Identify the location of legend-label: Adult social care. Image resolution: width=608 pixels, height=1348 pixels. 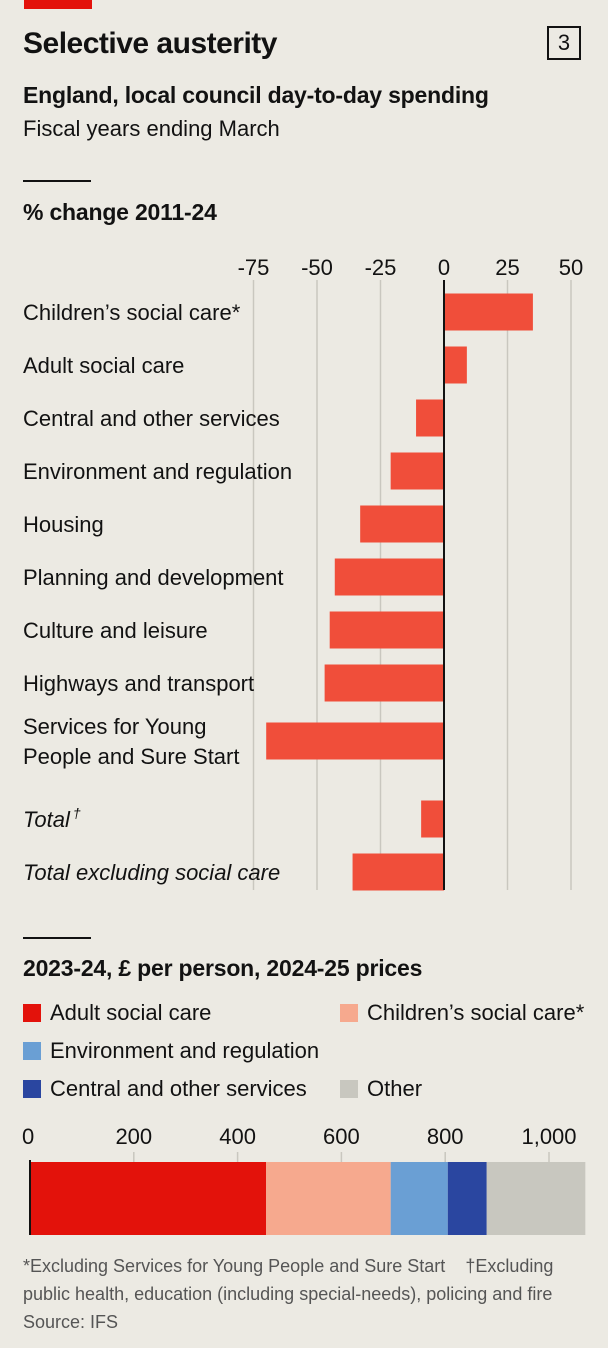
(131, 1012).